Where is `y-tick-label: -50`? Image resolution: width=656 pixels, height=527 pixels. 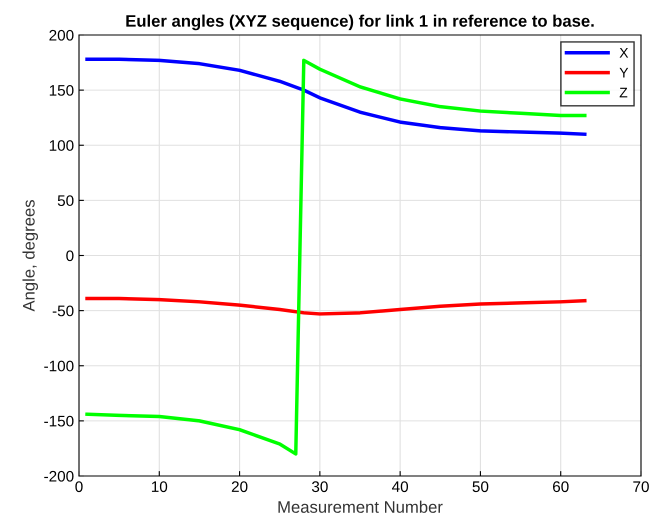 y-tick-label: -50 is located at coordinates (63, 310).